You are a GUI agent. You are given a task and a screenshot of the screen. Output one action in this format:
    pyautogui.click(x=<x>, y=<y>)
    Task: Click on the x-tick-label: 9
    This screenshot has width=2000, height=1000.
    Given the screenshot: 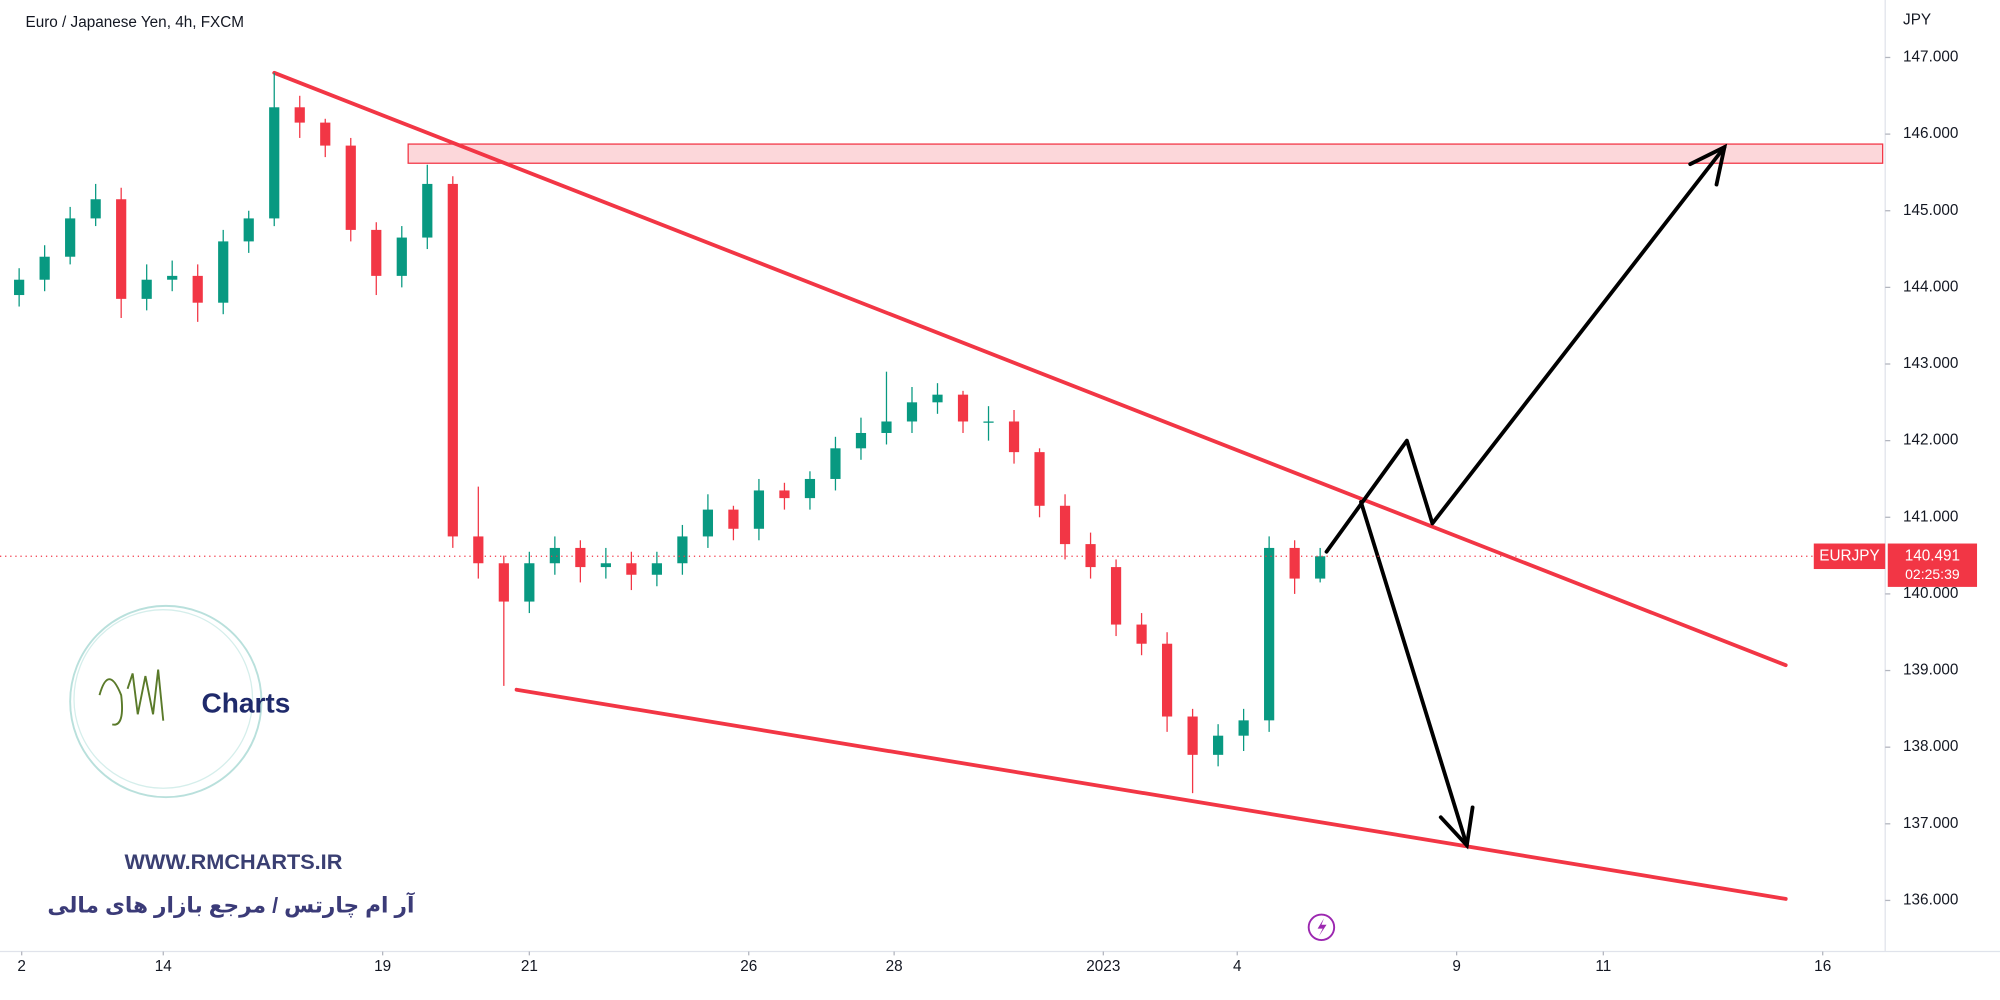 What is the action you would take?
    pyautogui.click(x=1456, y=966)
    